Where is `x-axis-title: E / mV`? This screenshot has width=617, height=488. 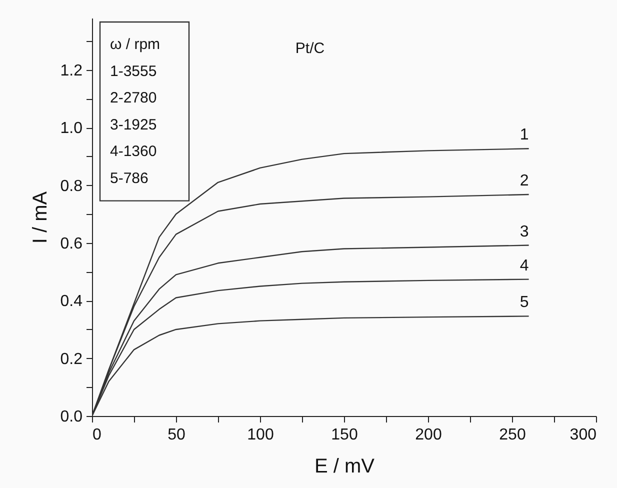 x-axis-title: E / mV is located at coordinates (345, 467).